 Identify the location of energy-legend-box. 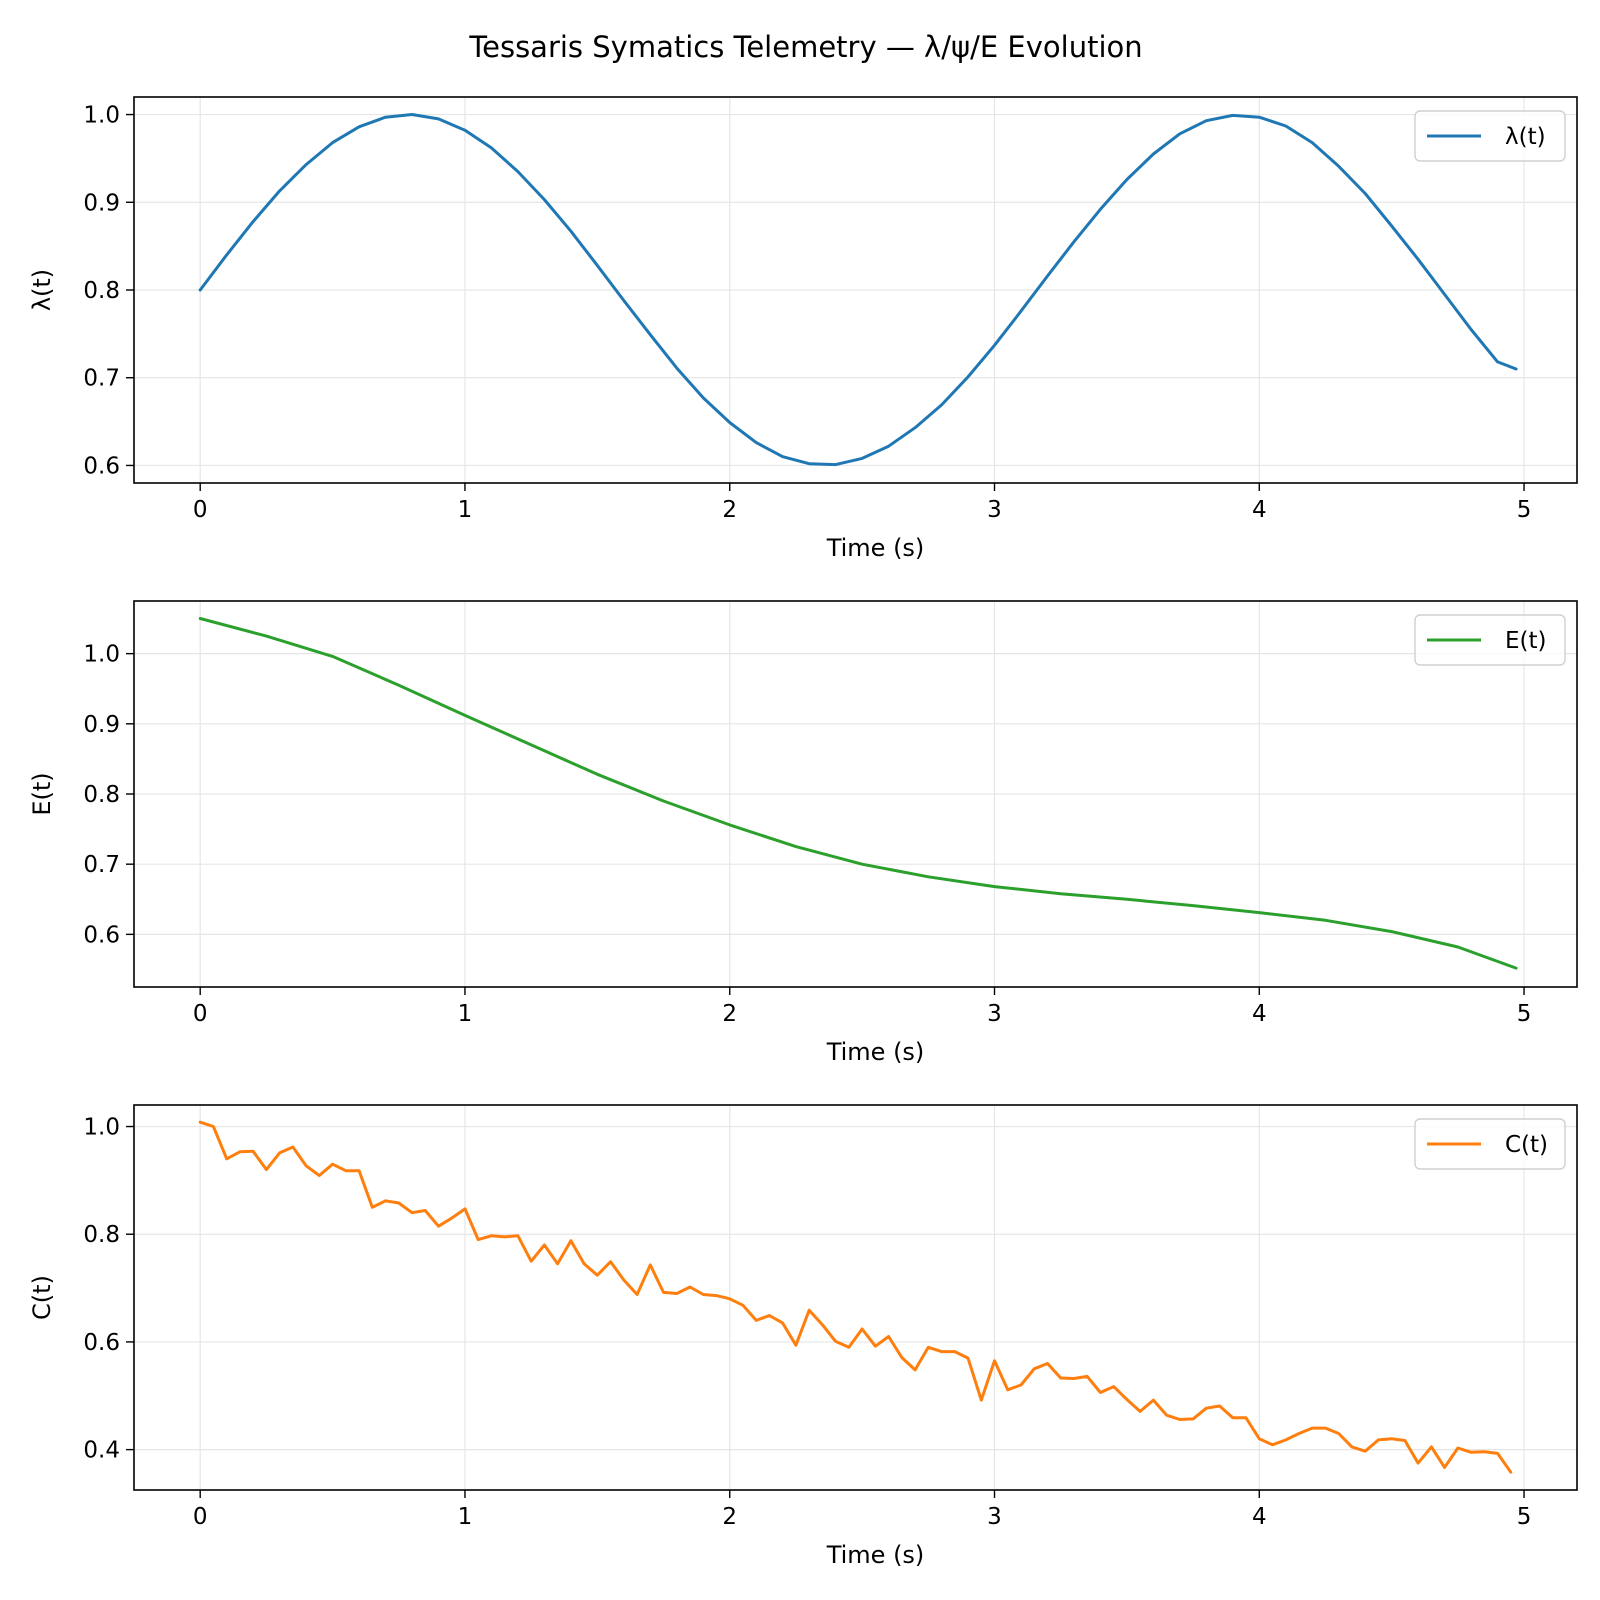
(1490, 640).